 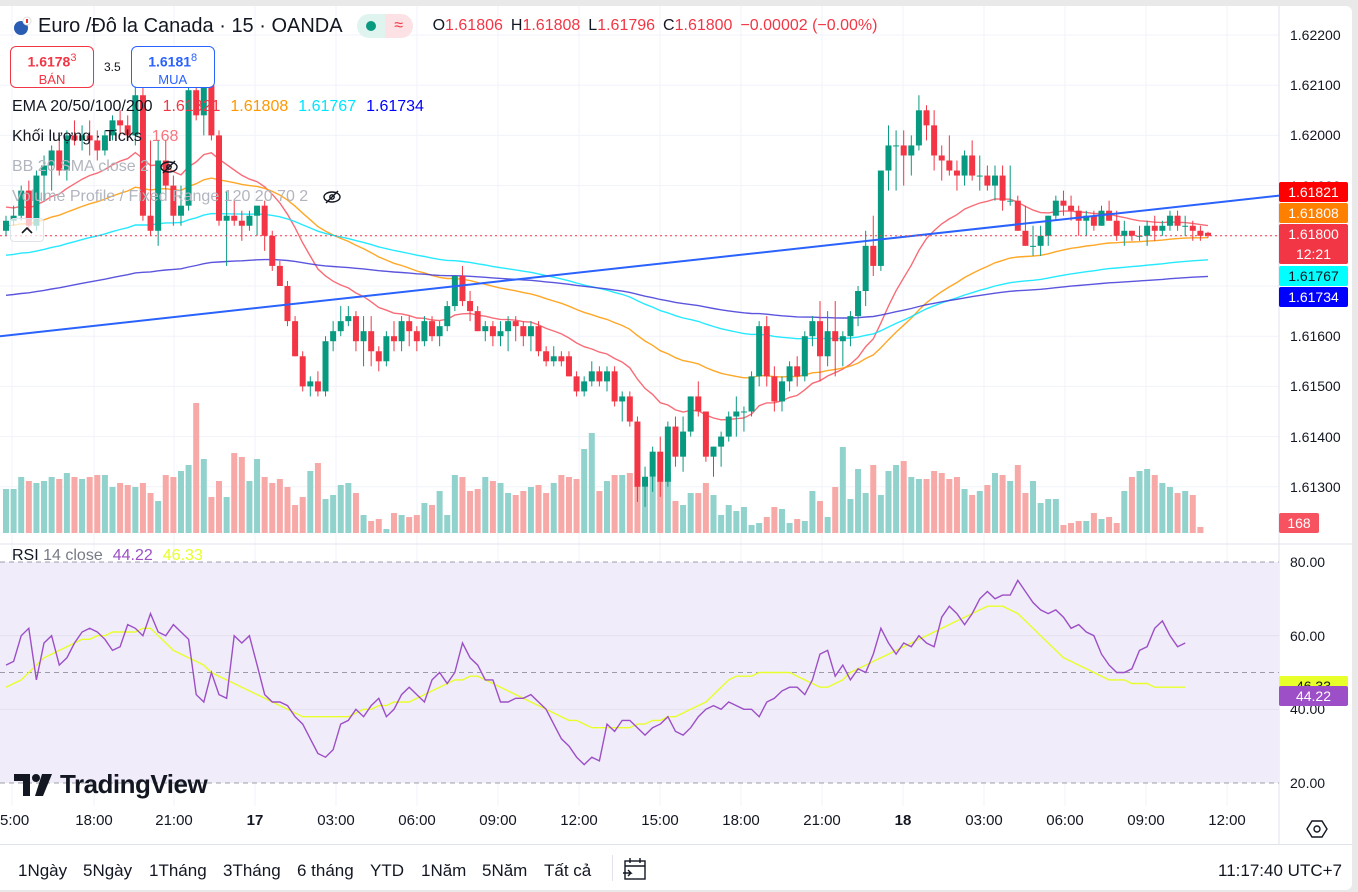 What do you see at coordinates (635, 871) in the screenshot?
I see `go-to-date-button` at bounding box center [635, 871].